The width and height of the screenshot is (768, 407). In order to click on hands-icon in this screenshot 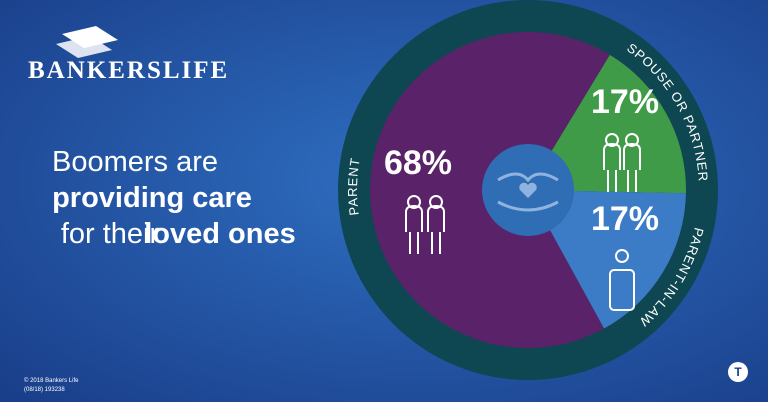, I will do `click(528, 192)`.